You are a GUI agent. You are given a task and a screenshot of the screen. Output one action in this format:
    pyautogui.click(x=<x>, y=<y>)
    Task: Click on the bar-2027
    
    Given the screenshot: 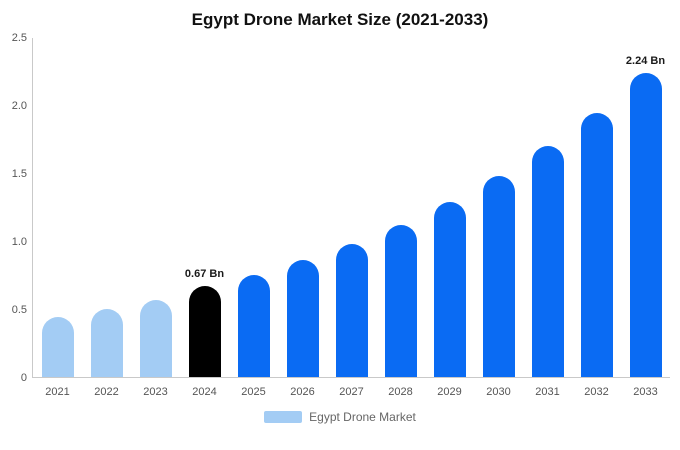 What is the action you would take?
    pyautogui.click(x=351, y=310)
    